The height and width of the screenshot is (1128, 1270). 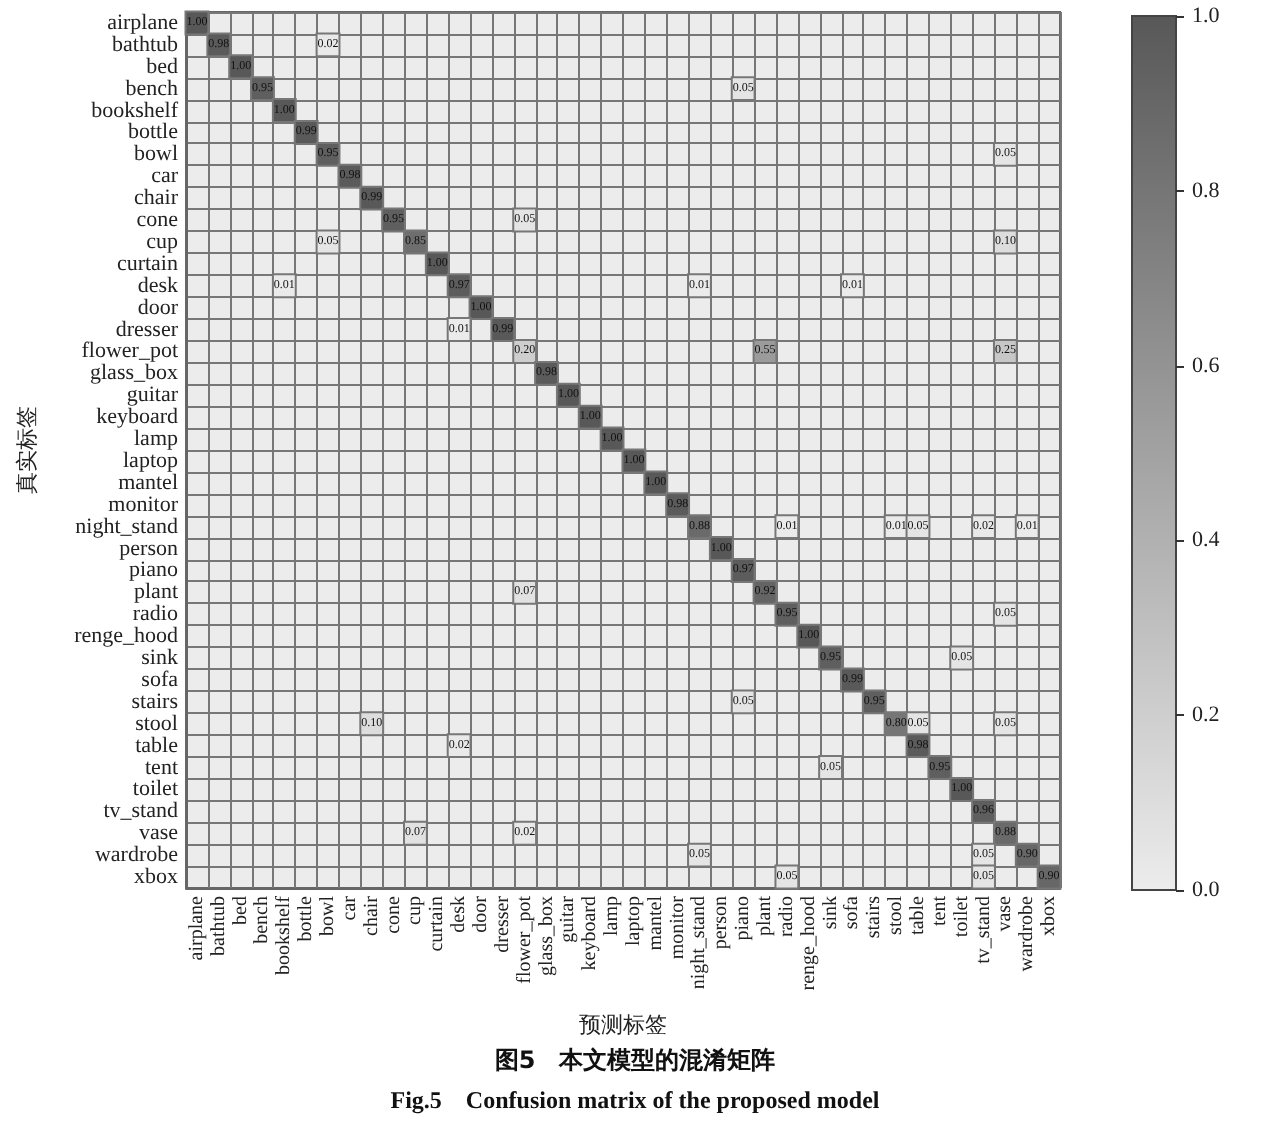 I want to click on x-tick-label: laptop, so click(x=633, y=921).